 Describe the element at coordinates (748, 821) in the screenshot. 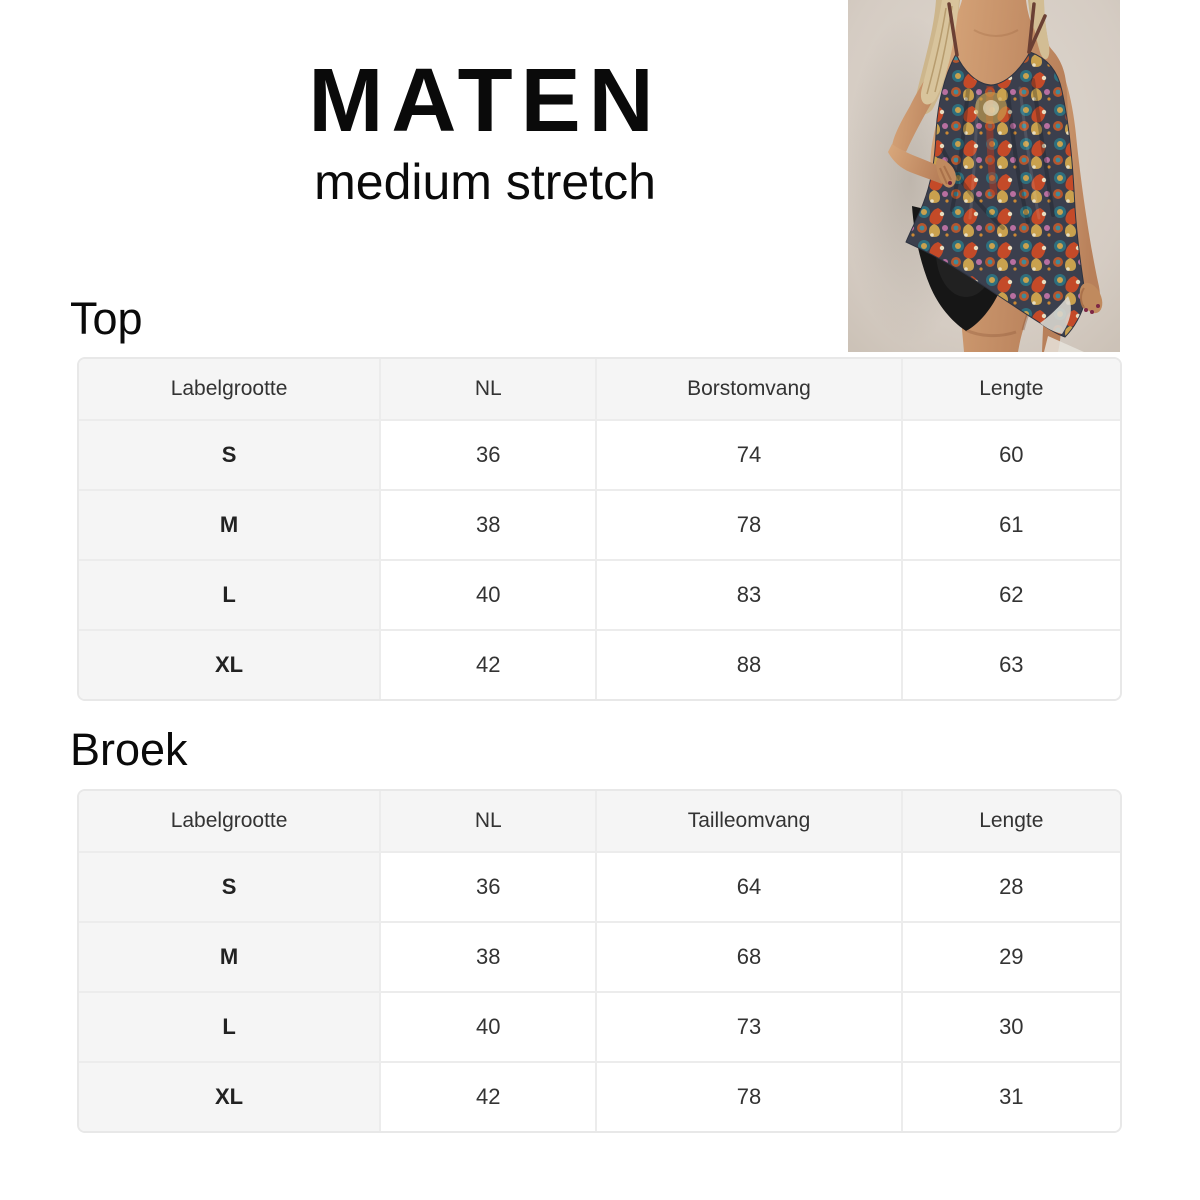

I see `column-header: Tailleomvang` at that location.